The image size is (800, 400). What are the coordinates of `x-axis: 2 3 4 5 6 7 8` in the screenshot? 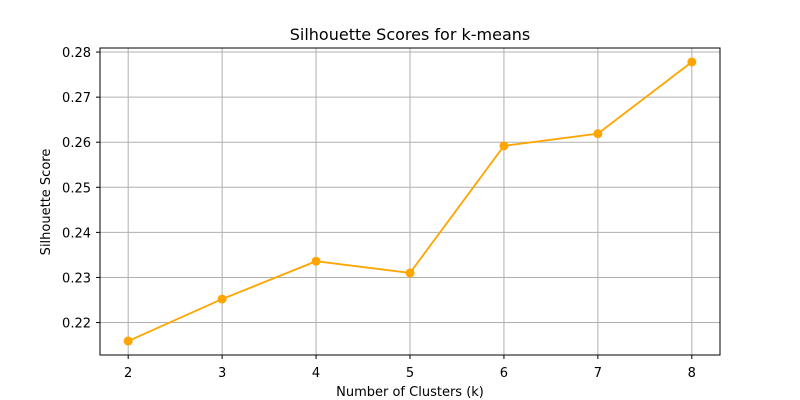 It's located at (410, 368).